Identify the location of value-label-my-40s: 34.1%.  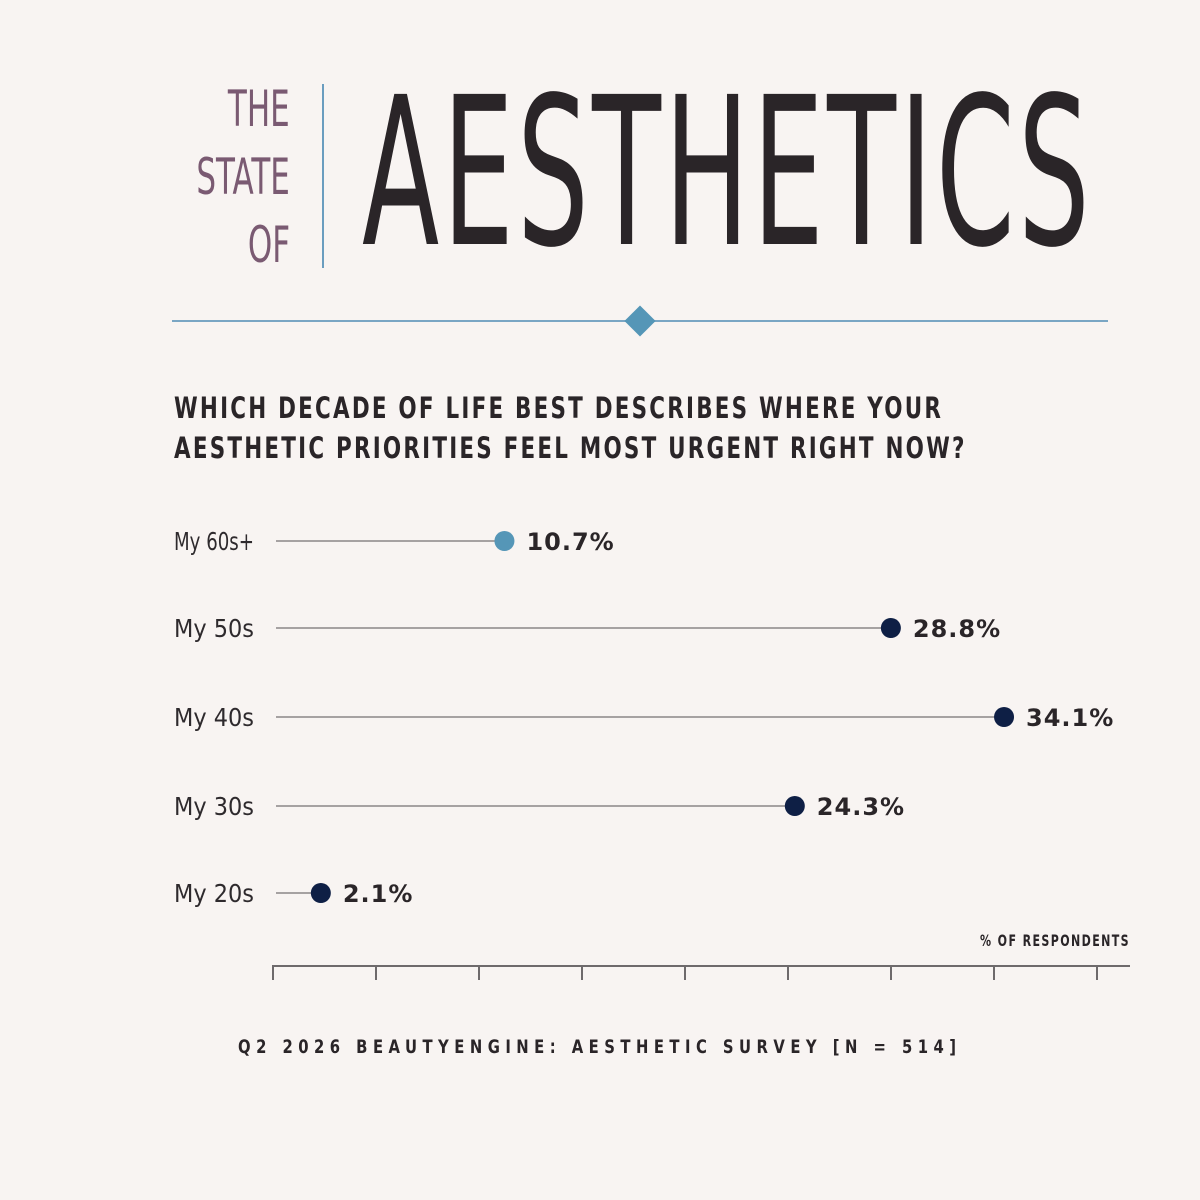
(1070, 718).